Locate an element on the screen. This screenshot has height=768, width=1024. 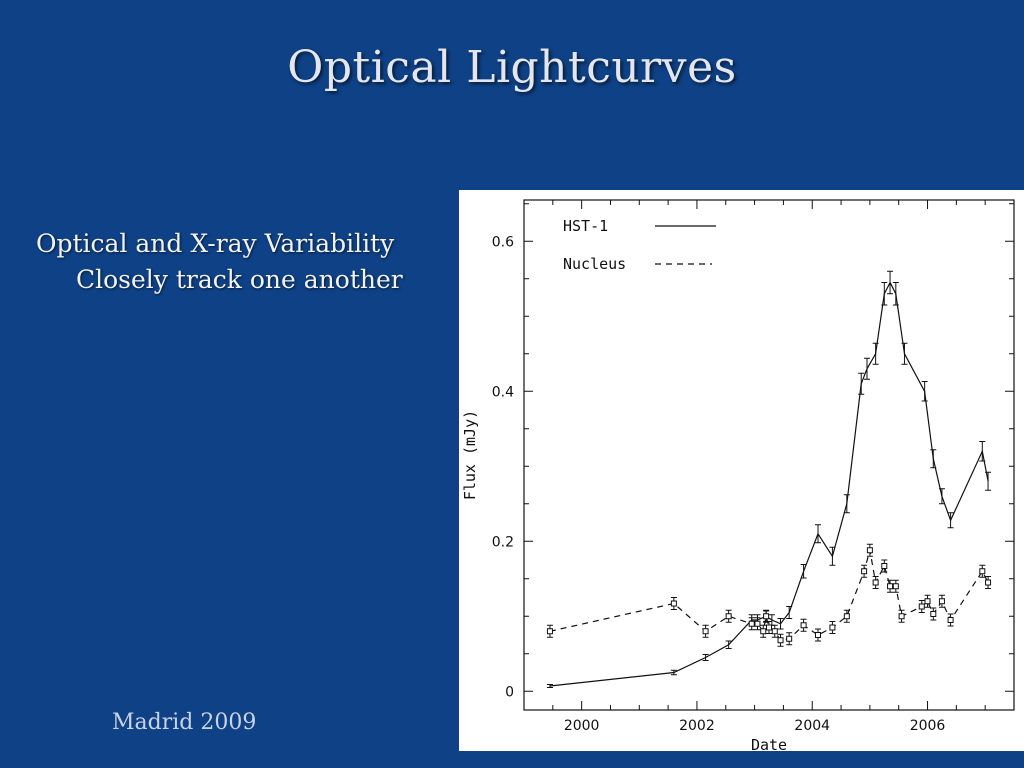
y-tick-label: 0.4 is located at coordinates (503, 392).